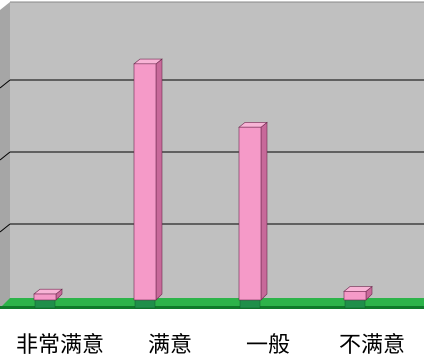 Image resolution: width=424 pixels, height=363 pixels. What do you see at coordinates (372, 345) in the screenshot?
I see `category-label: 不满意` at bounding box center [372, 345].